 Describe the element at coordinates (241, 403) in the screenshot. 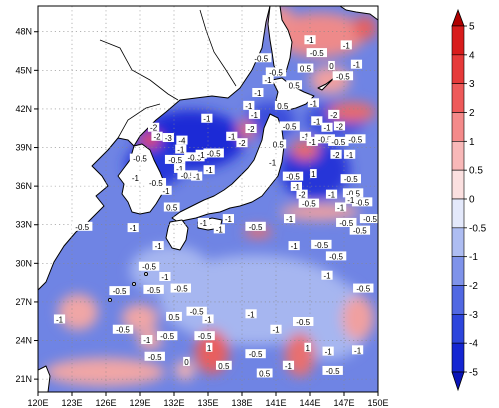

I see `lon-tick-label: 138E` at that location.